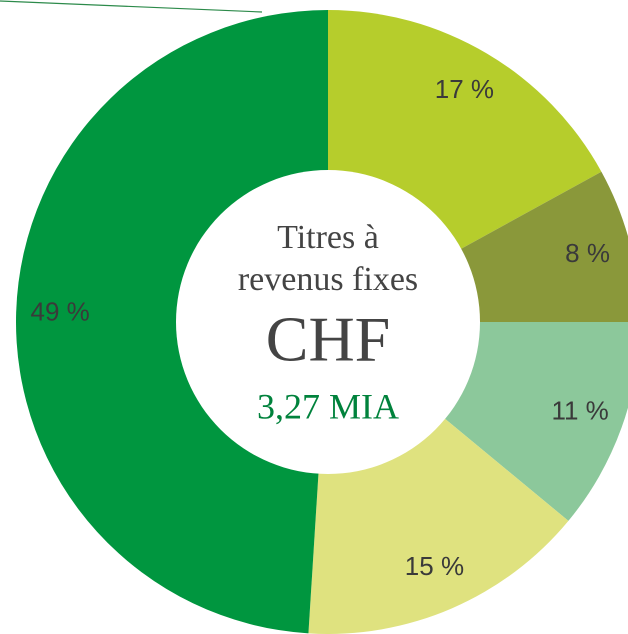 Image resolution: width=628 pixels, height=634 pixels. Describe the element at coordinates (328, 237) in the screenshot. I see `center-title: Titres à` at that location.